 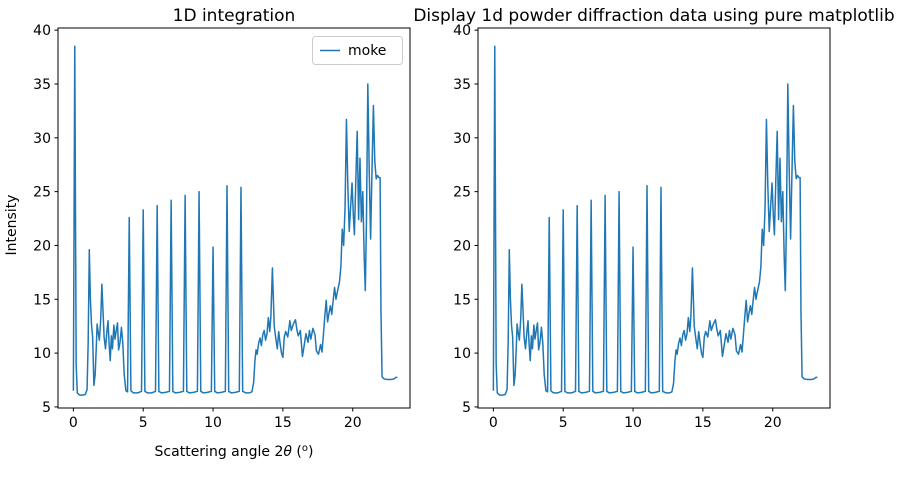 I want to click on x-axis-label-prefix: Scattering angle 2, so click(x=219, y=452).